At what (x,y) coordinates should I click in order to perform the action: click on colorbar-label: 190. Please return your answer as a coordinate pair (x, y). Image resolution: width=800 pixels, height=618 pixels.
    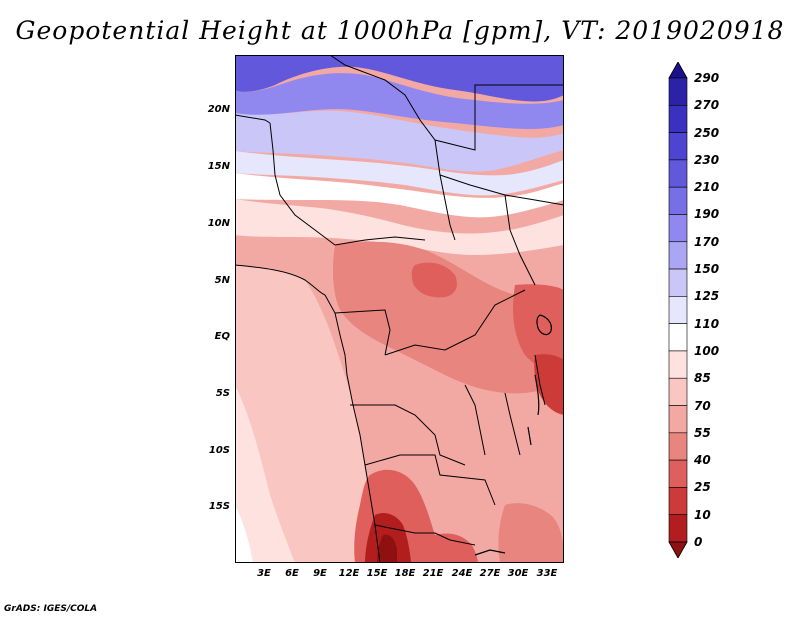
    Looking at the image, I should click on (707, 214).